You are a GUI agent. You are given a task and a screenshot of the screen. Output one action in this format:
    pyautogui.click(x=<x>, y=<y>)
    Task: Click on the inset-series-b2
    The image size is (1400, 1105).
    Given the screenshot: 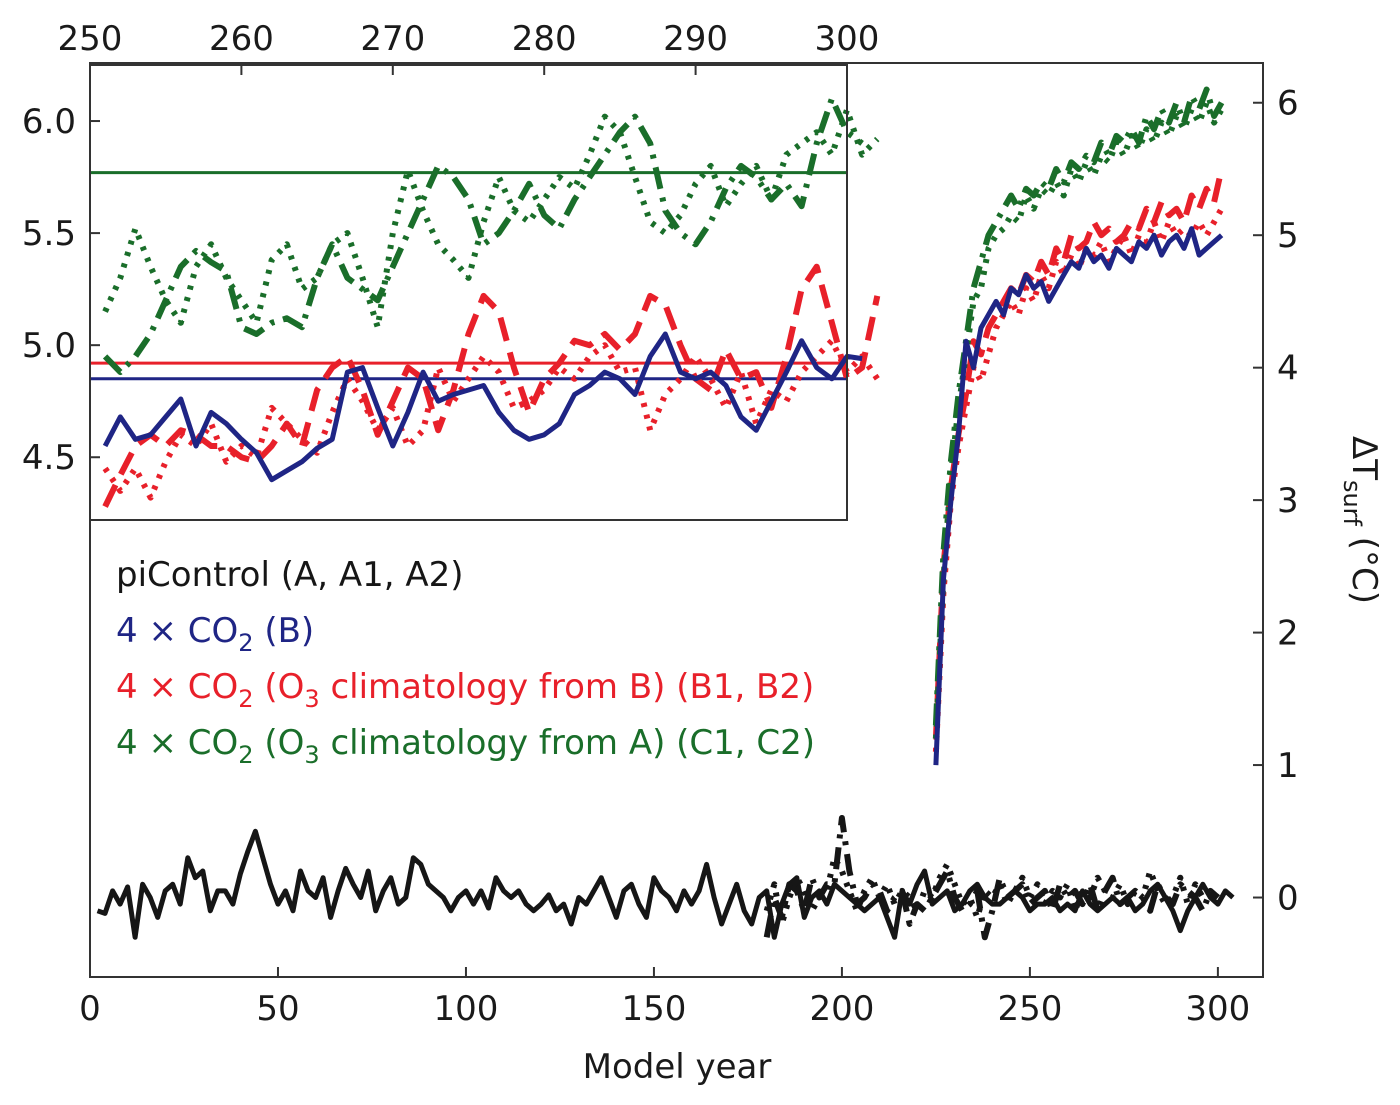 What is the action you would take?
    pyautogui.click(x=491, y=419)
    